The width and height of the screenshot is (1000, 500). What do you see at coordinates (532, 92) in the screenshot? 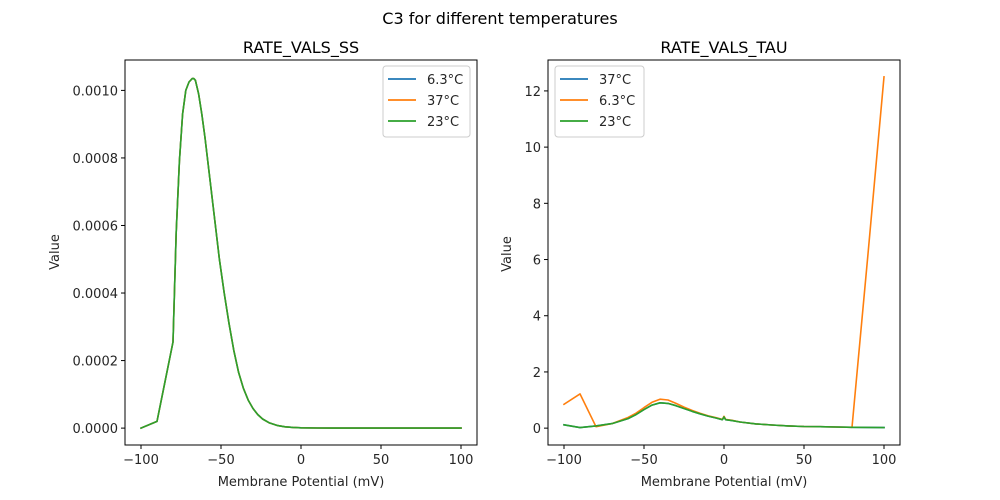
I see `y-tick-label: 12` at bounding box center [532, 92].